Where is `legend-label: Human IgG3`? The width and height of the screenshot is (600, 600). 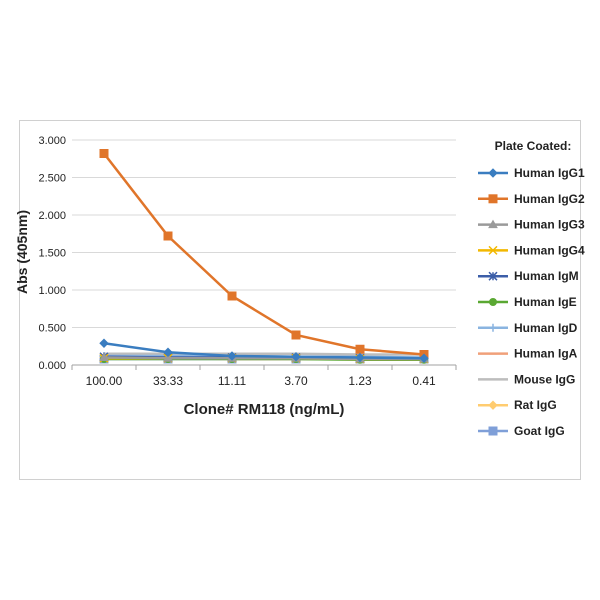
legend-label: Human IgG3 is located at coordinates (549, 225).